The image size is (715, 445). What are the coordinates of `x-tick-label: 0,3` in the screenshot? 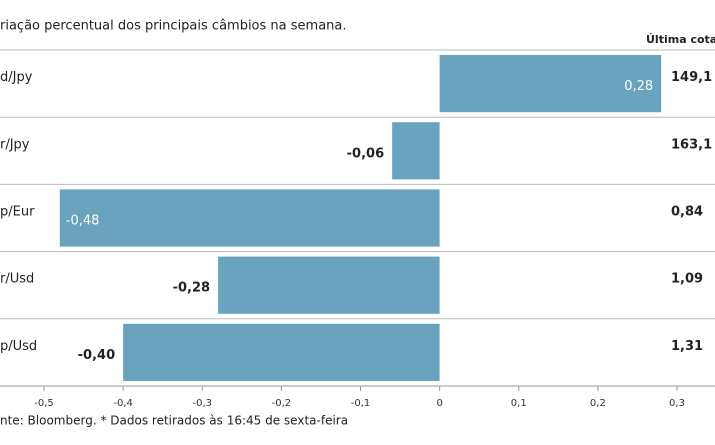 It's located at (677, 403).